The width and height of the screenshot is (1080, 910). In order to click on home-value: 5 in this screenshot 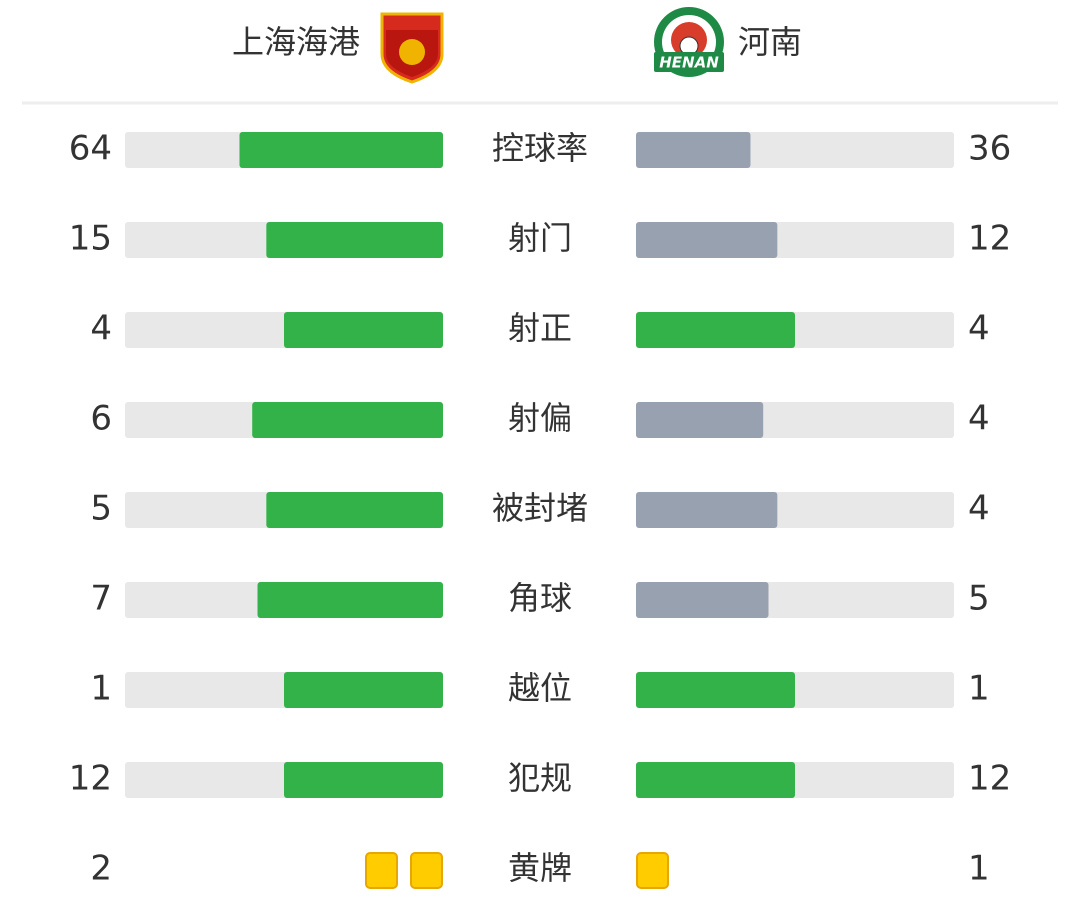, I will do `click(101, 509)`.